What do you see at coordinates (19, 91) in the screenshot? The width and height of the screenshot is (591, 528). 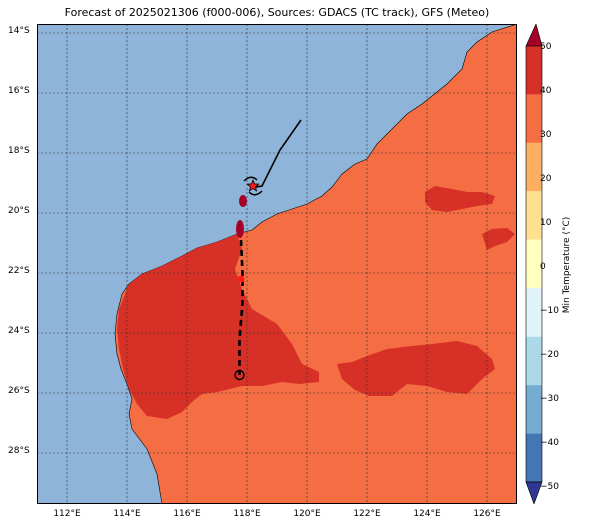 I see `lat-label: 16°S` at bounding box center [19, 91].